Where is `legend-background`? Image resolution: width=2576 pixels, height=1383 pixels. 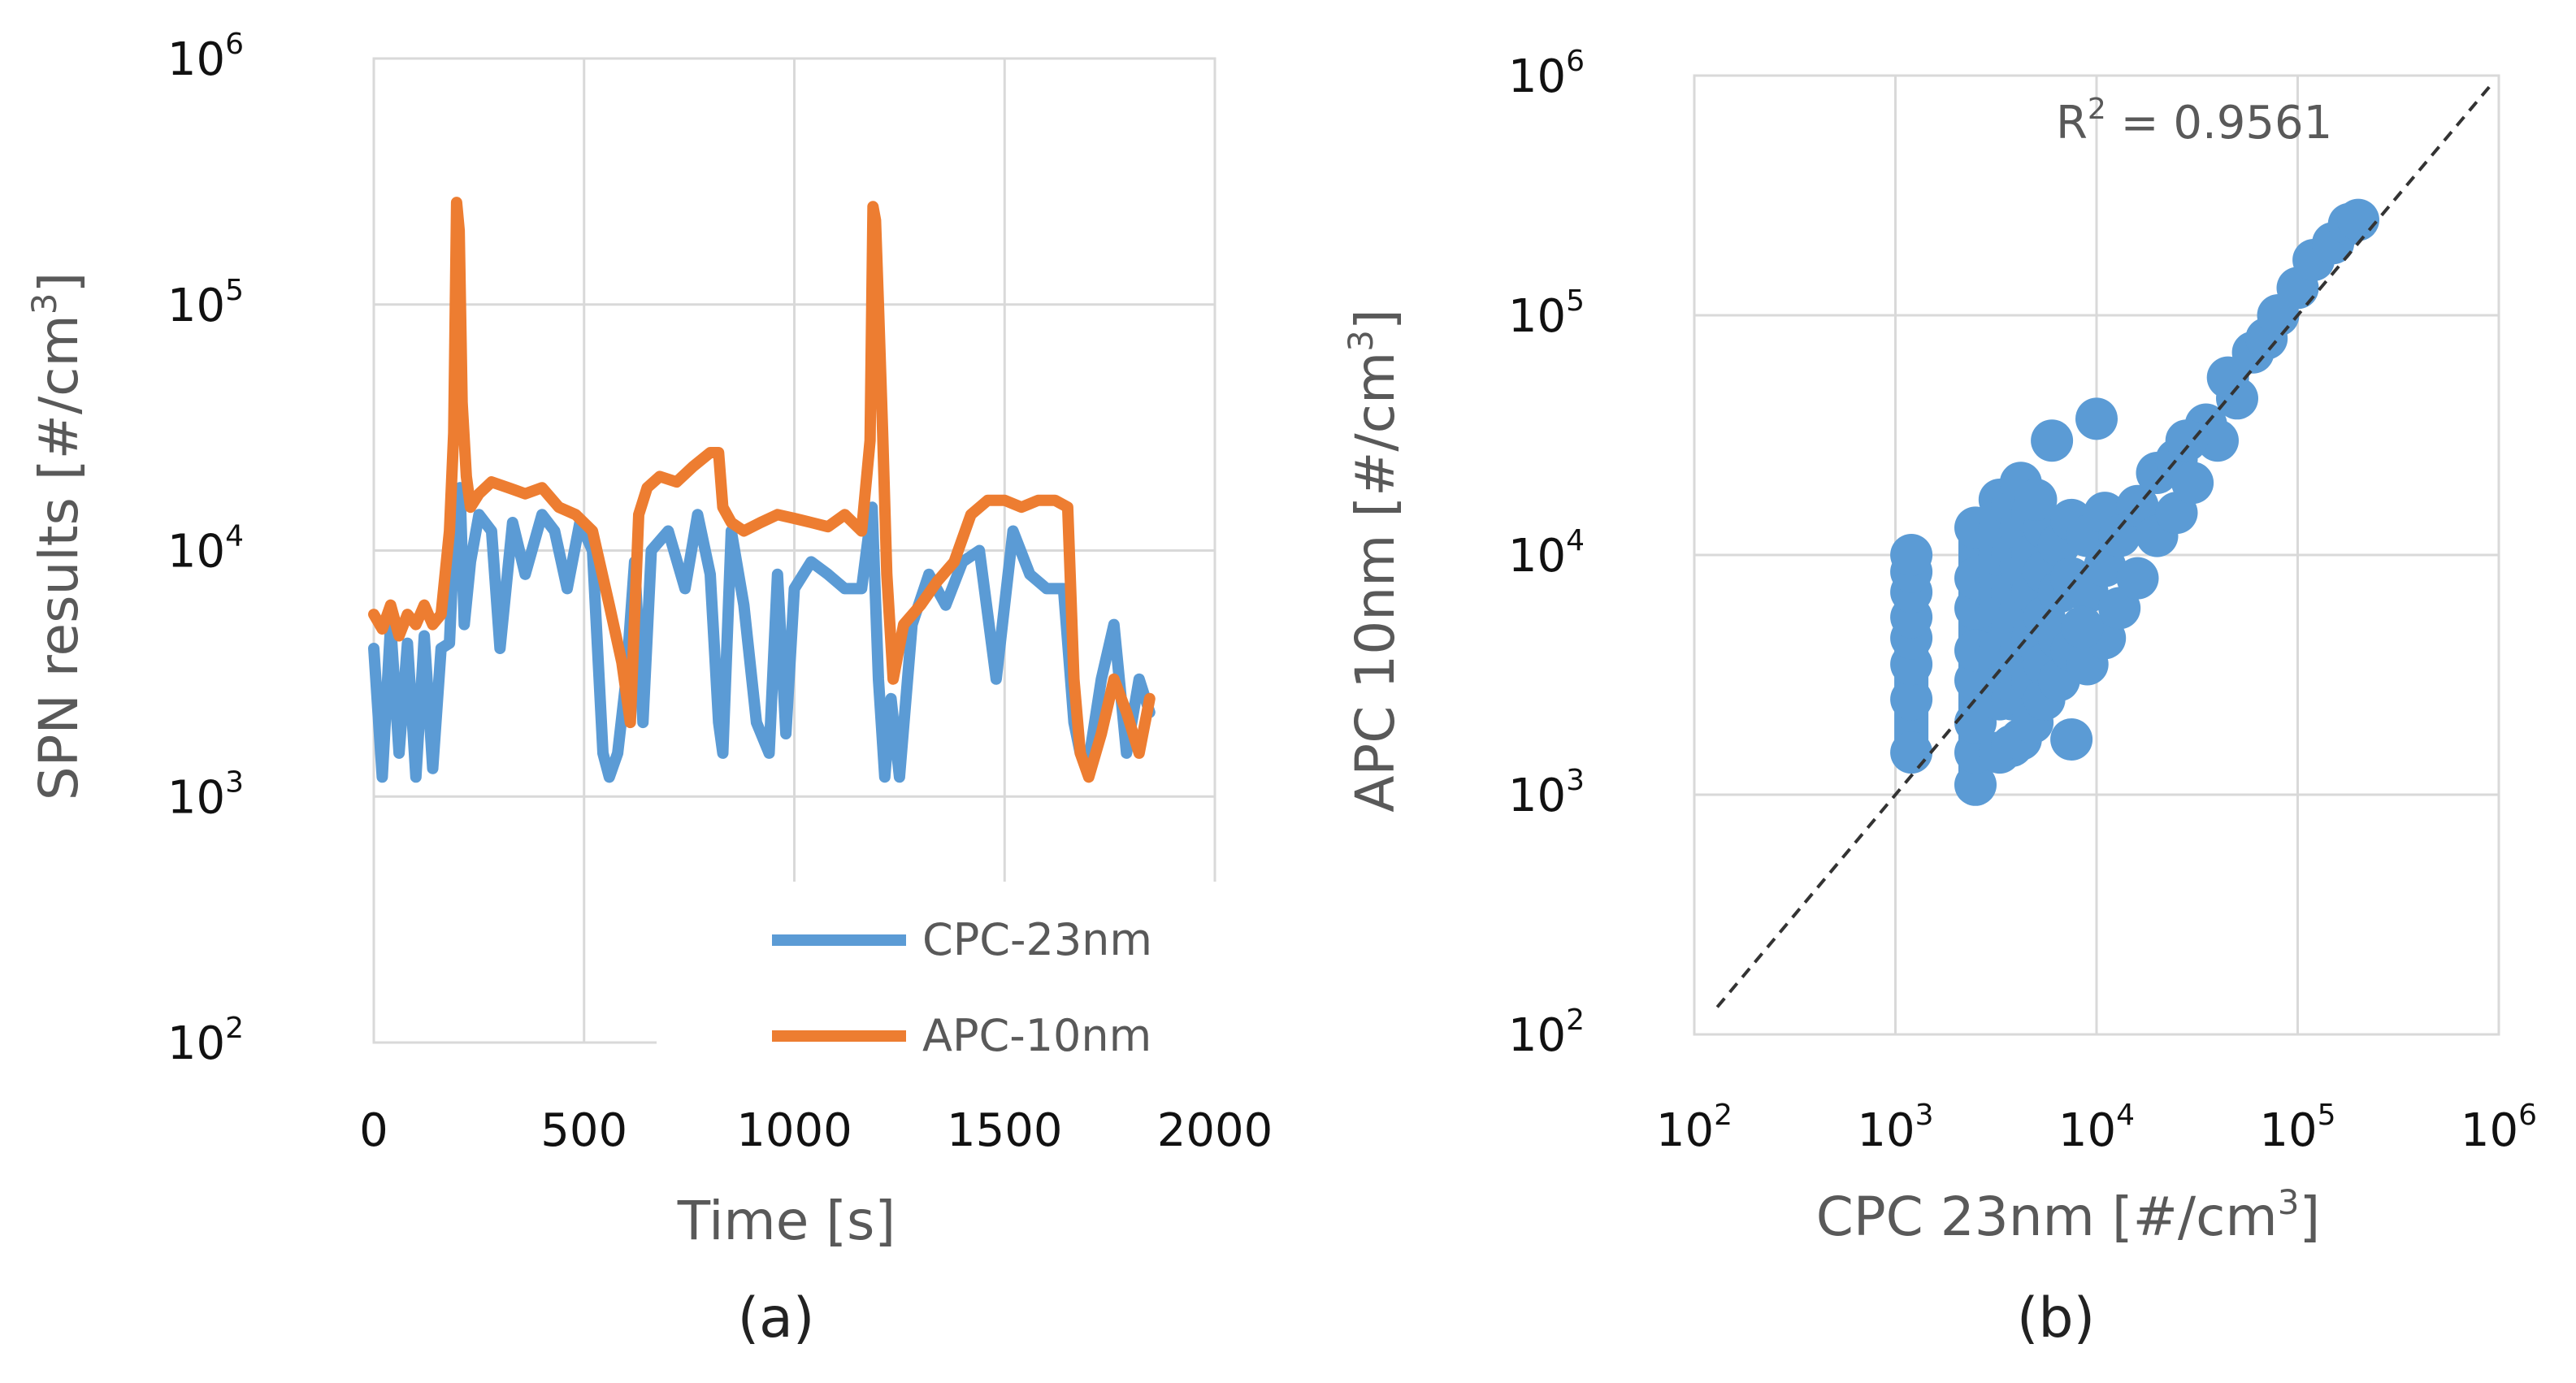 legend-background is located at coordinates (950, 963).